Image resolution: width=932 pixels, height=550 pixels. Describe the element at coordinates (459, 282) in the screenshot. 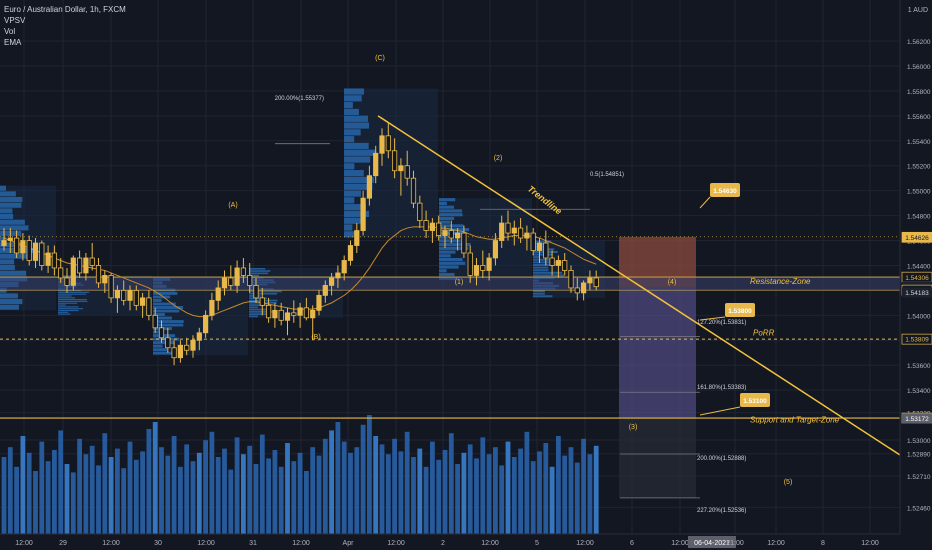

I see `wave-label: (1)` at that location.